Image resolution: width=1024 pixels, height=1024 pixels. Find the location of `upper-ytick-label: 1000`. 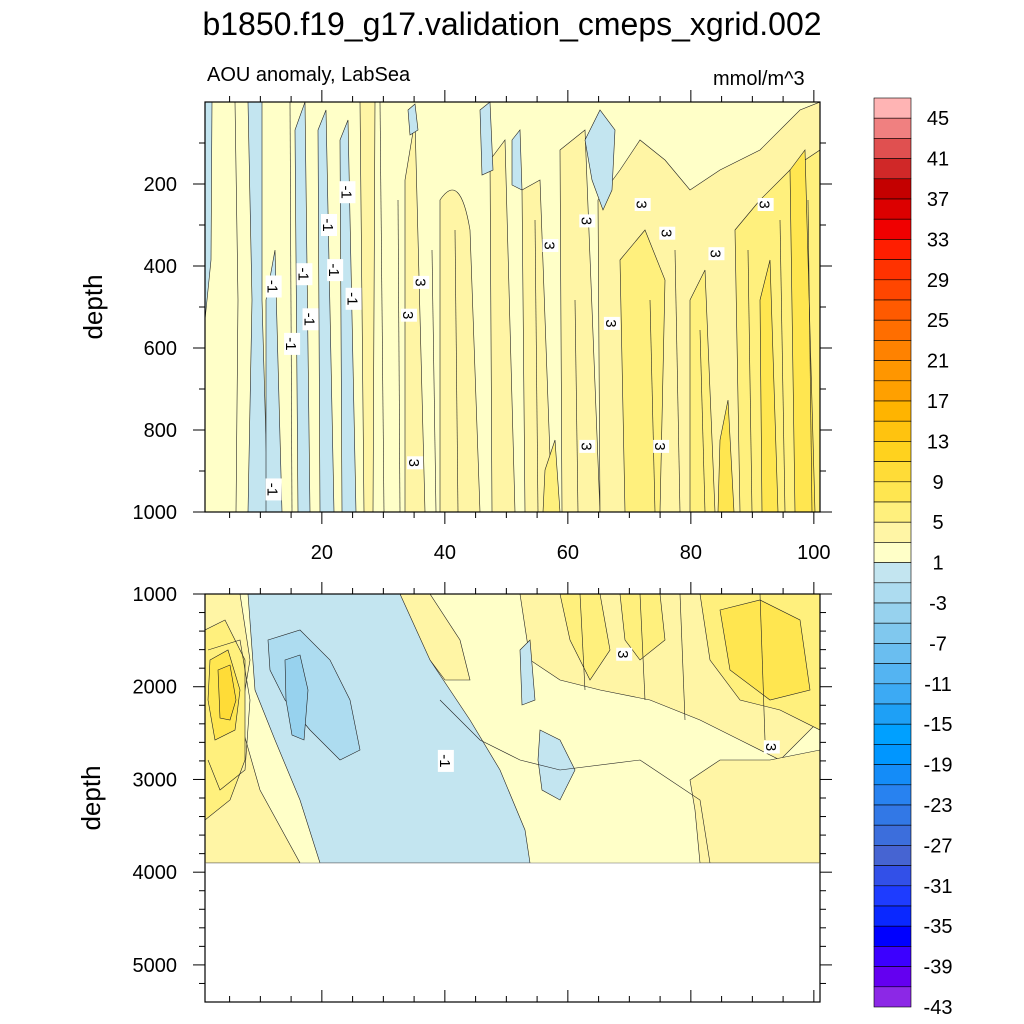

upper-ytick-label: 1000 is located at coordinates (155, 513).